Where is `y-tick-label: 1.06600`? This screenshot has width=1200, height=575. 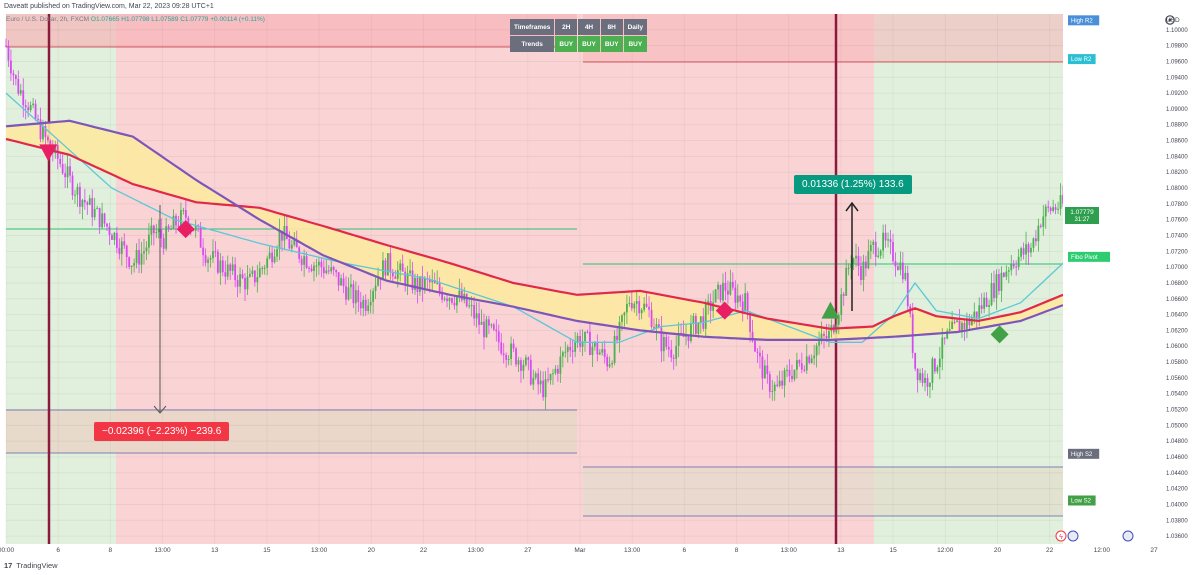 y-tick-label: 1.06600 is located at coordinates (1177, 300).